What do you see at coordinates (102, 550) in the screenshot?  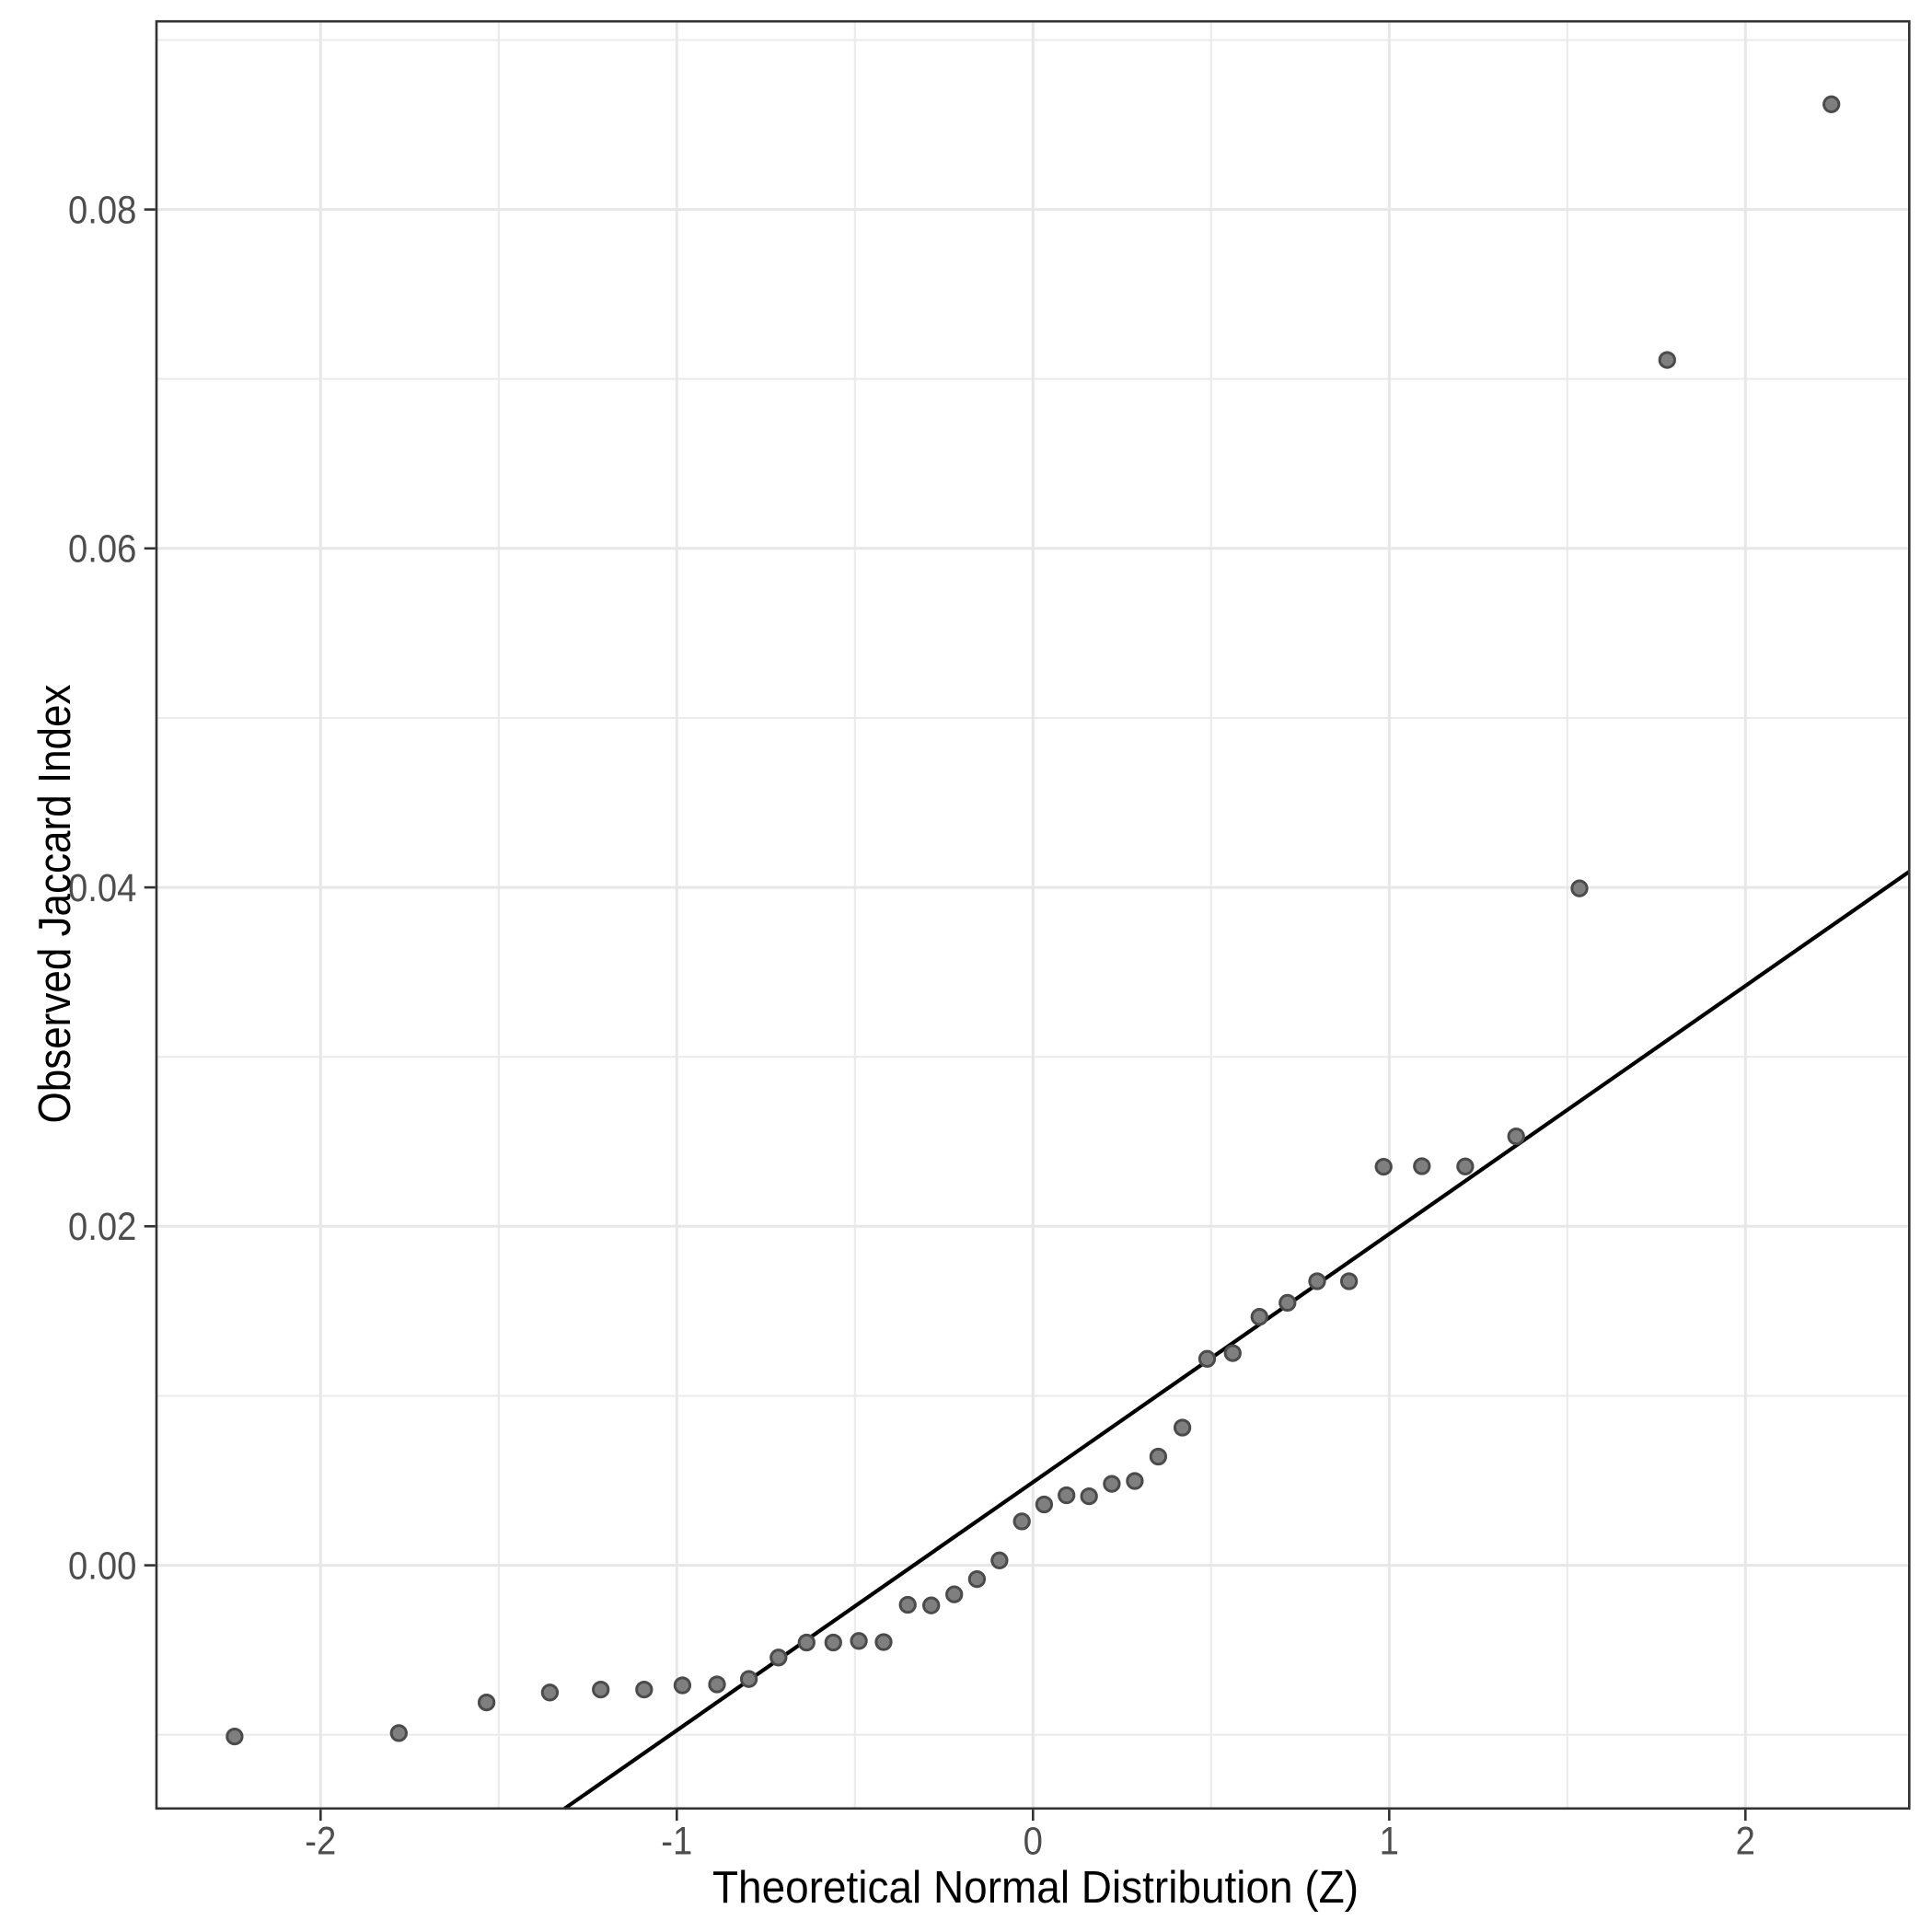 I see `svg-text: 0.06` at bounding box center [102, 550].